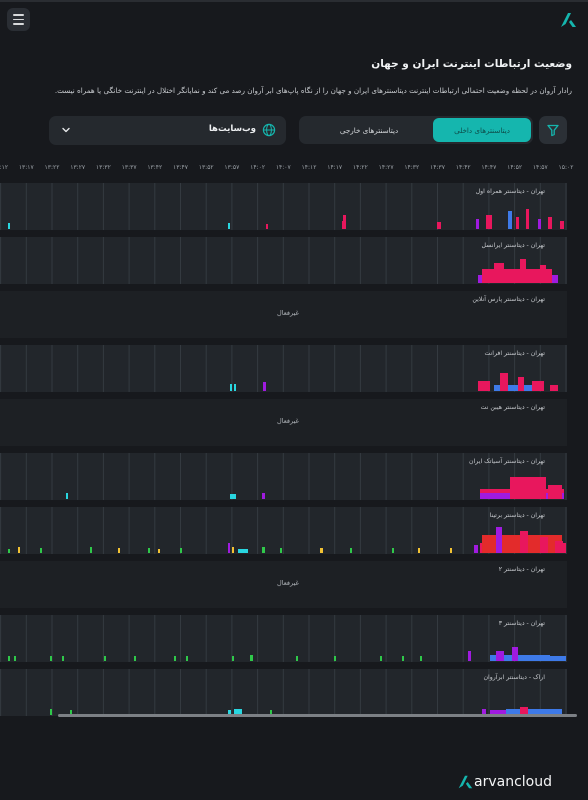 This screenshot has height=800, width=588. What do you see at coordinates (437, 167) in the screenshot?
I see `time-tick: ۱۴:۳۷` at bounding box center [437, 167].